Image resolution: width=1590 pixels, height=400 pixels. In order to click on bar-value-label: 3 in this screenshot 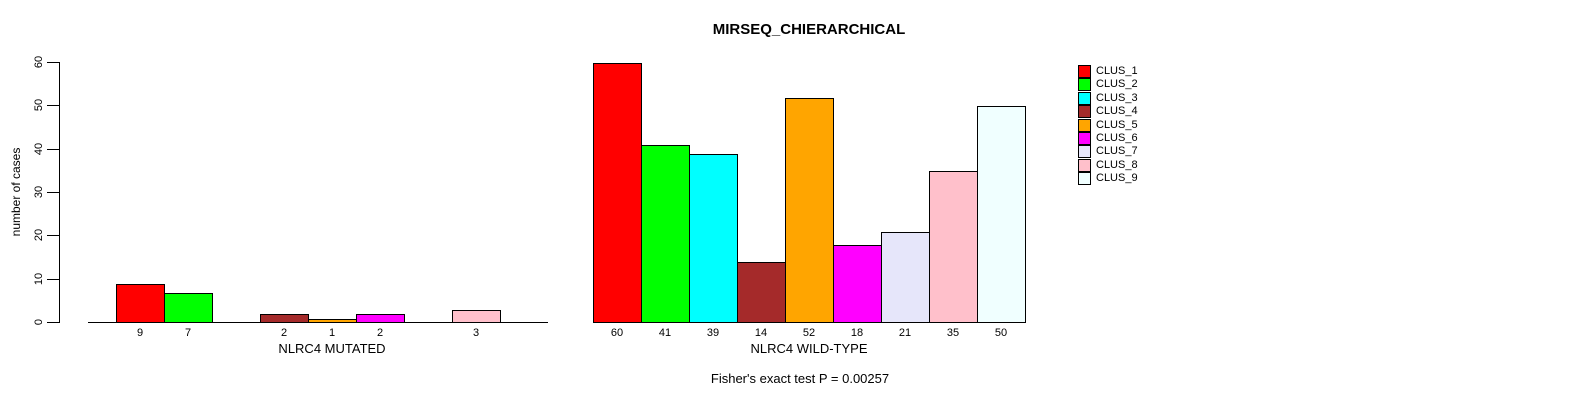, I will do `click(476, 333)`.